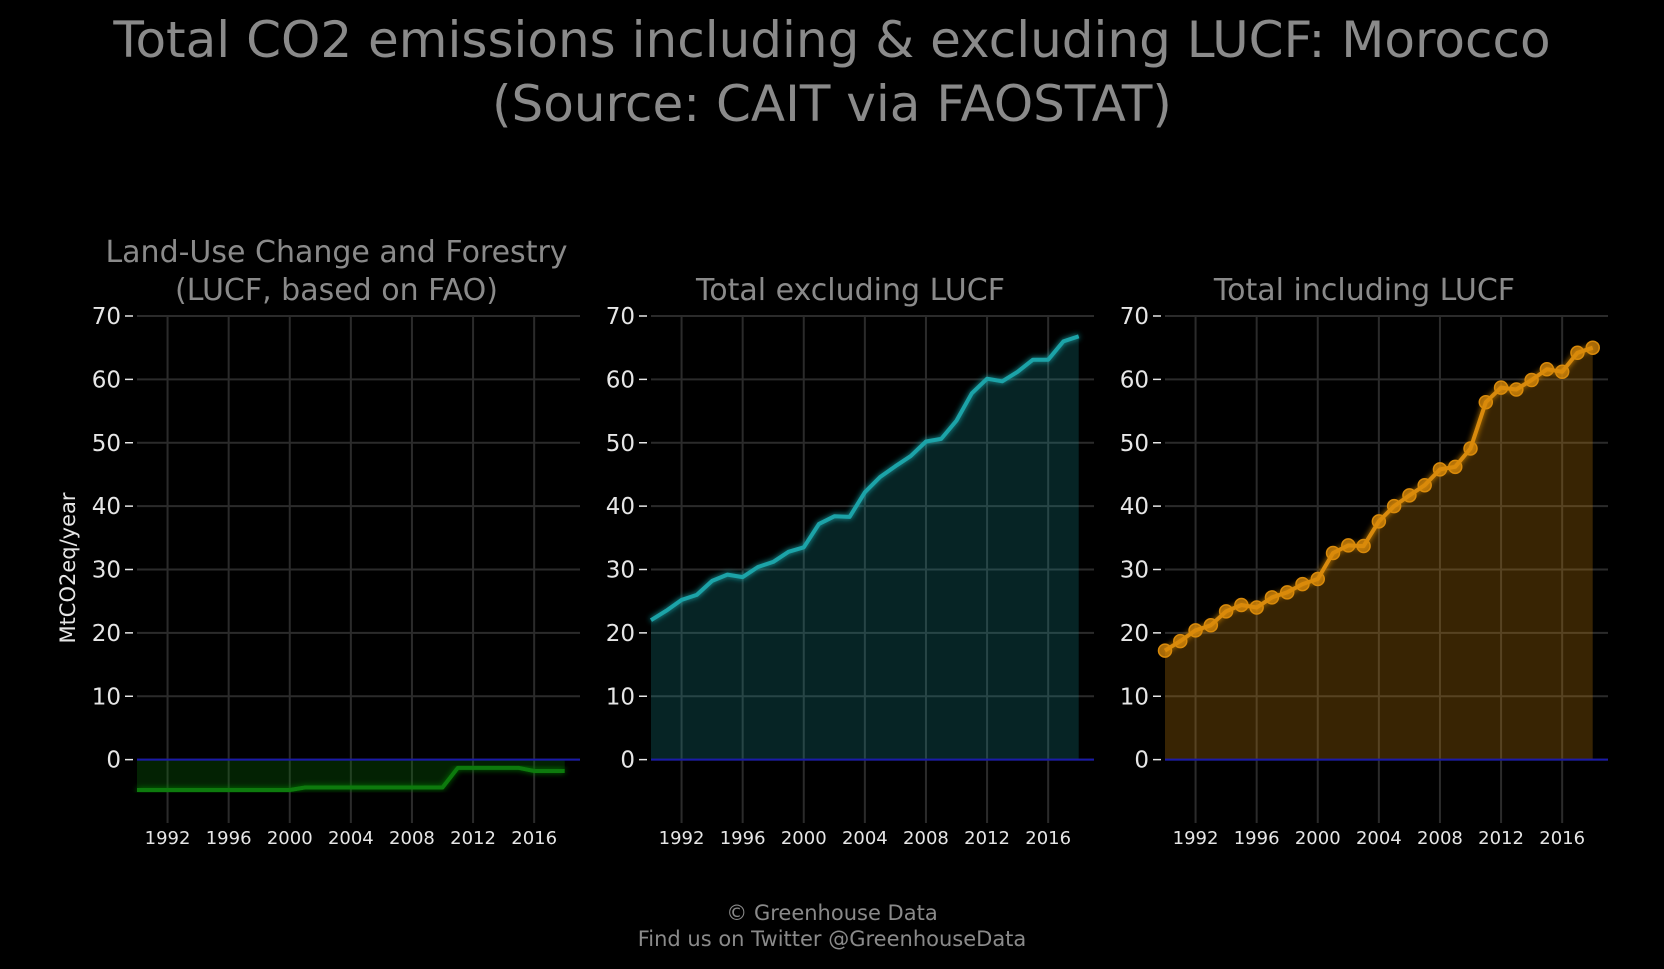 The image size is (1664, 969). I want to click on panel-title: Total excluding LUCF, so click(850, 290).